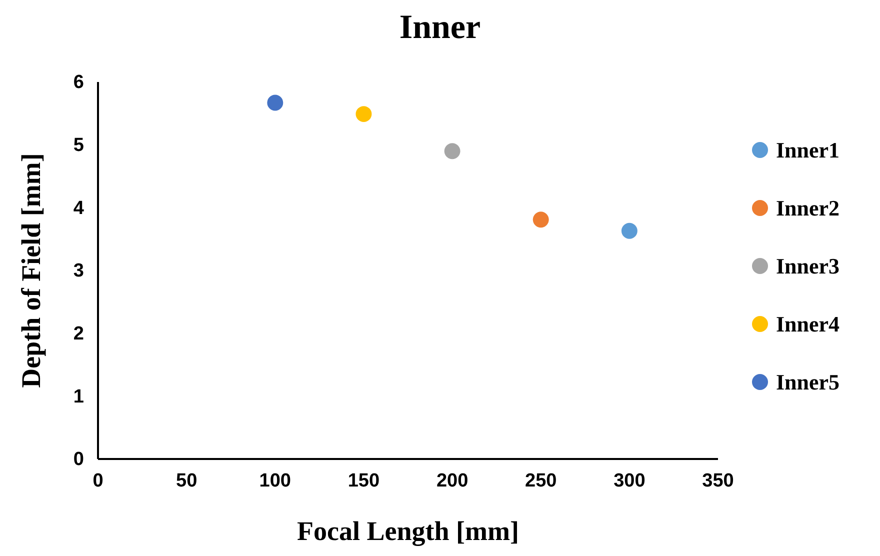  I want to click on y-tick-label: 2, so click(78, 333).